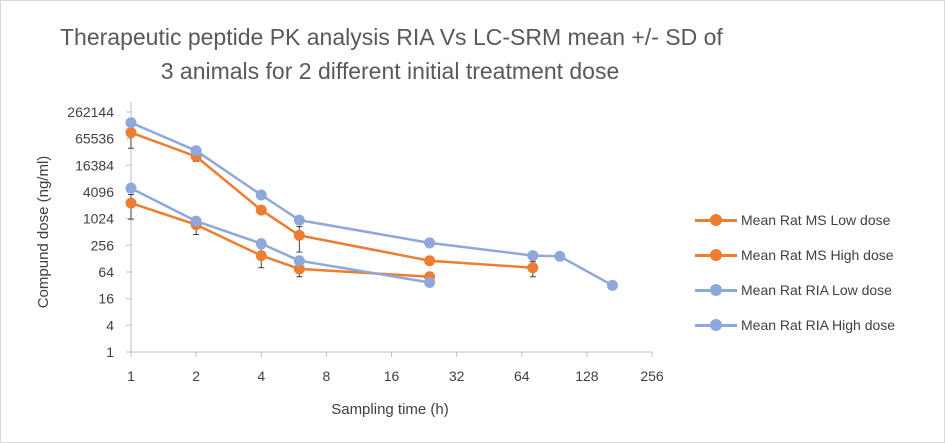 The width and height of the screenshot is (945, 443). Describe the element at coordinates (817, 254) in the screenshot. I see `legend-label: Mean Rat MS High dose` at that location.